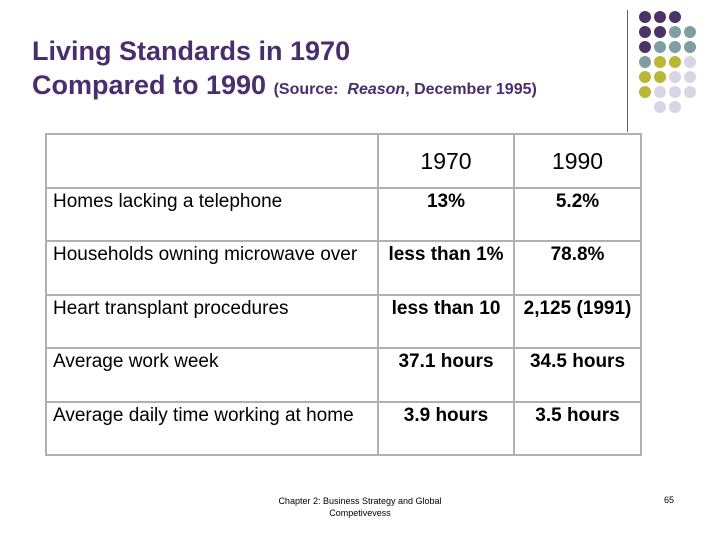 The image size is (720, 540). What do you see at coordinates (669, 500) in the screenshot?
I see `page-number: 65` at bounding box center [669, 500].